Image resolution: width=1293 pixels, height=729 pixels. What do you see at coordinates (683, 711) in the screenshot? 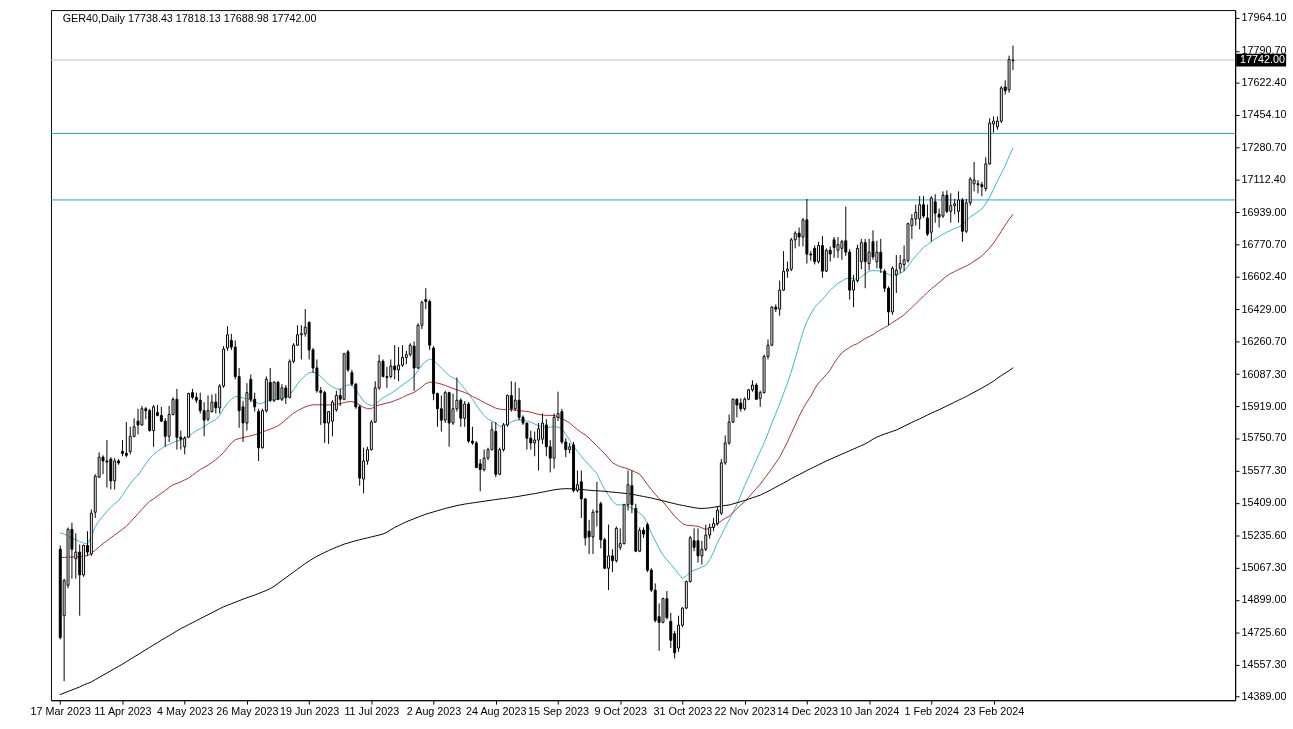
I see `x-tick-label: 31 Oct 2023` at bounding box center [683, 711].